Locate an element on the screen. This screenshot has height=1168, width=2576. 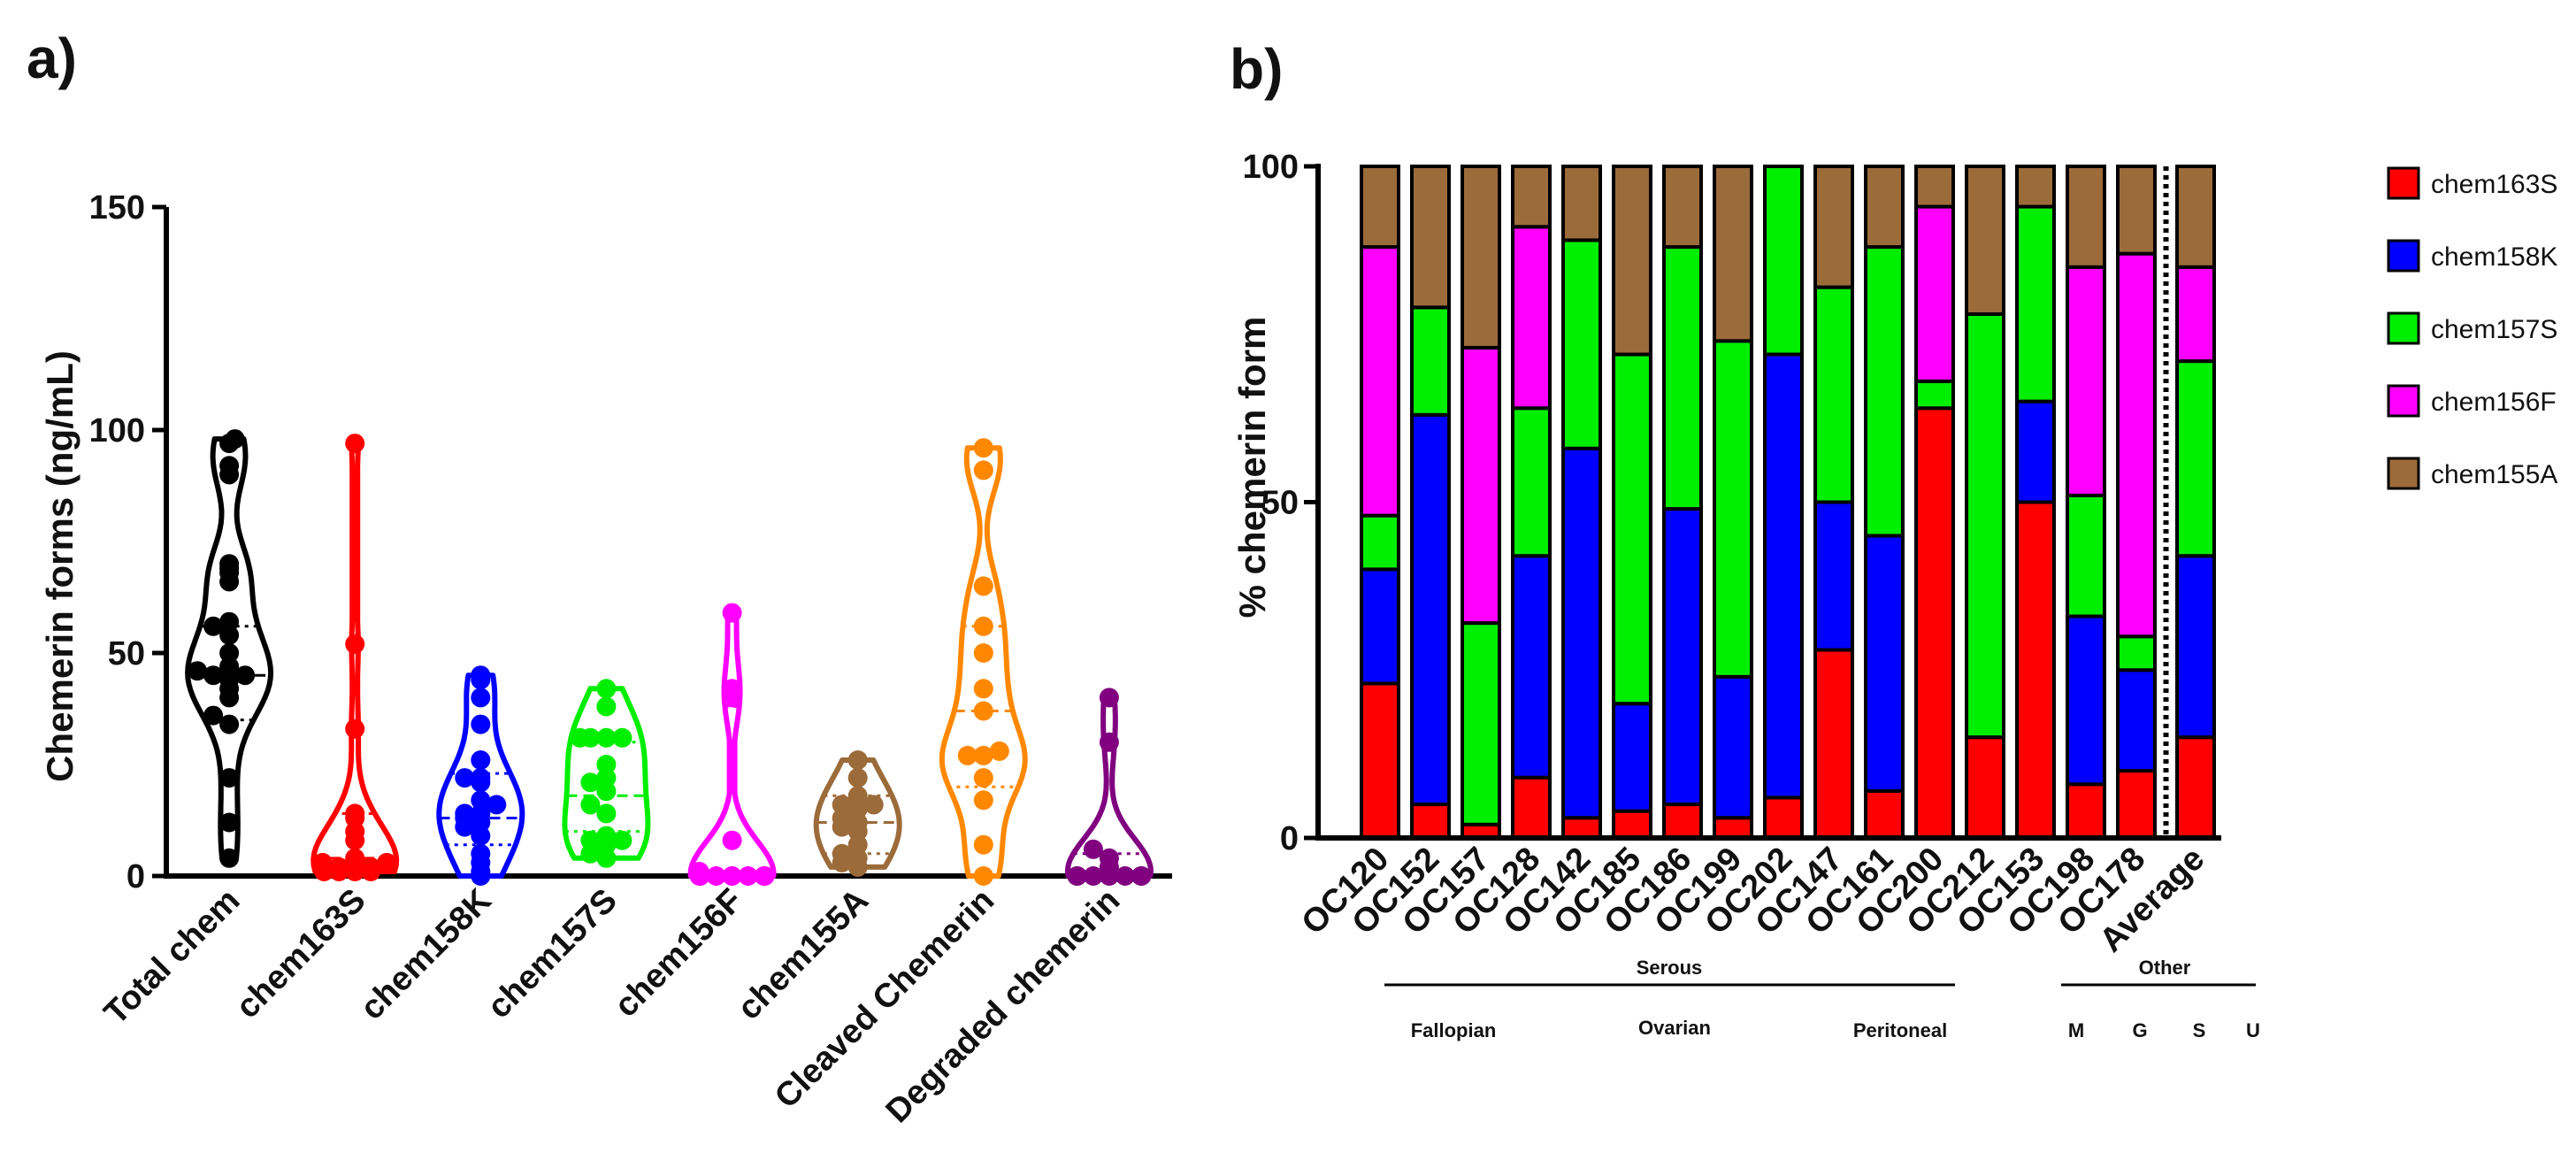
legend-item-chem156f: chem156F is located at coordinates (2472, 401).